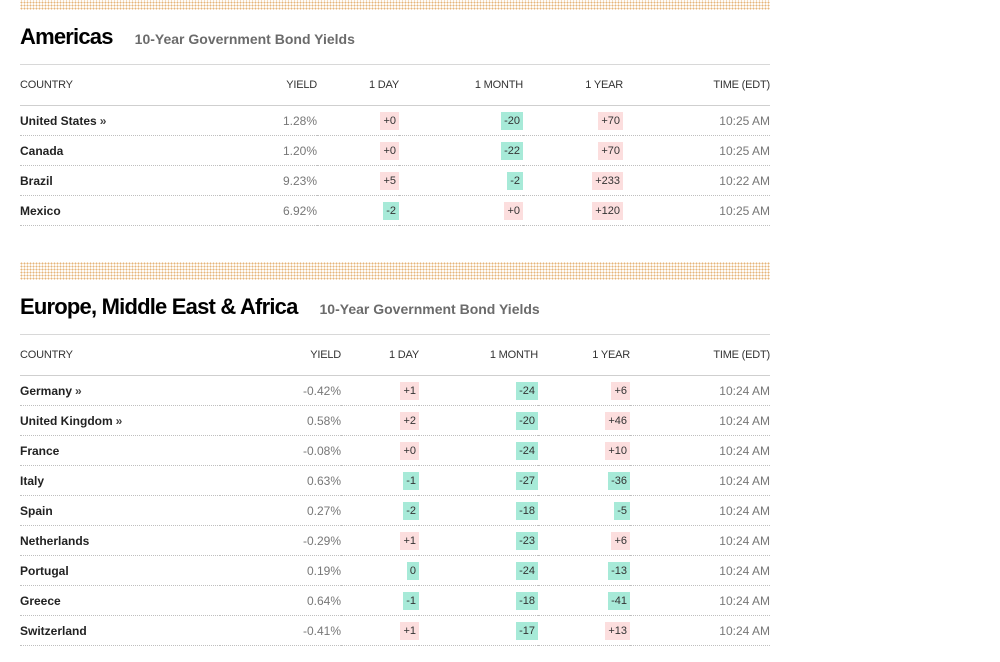  Describe the element at coordinates (58, 120) in the screenshot. I see `country-name: United States` at that location.